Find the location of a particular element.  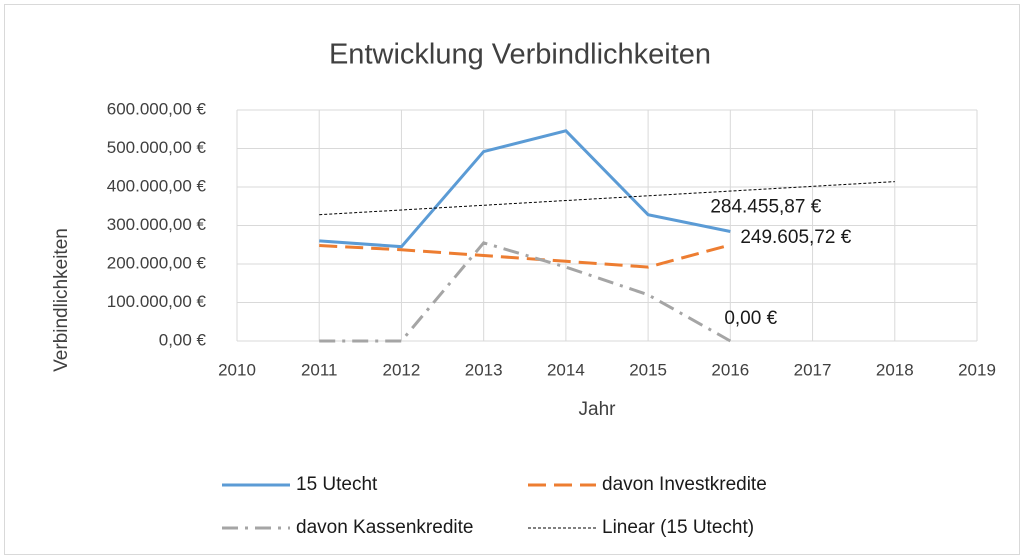

x-tick-label: 2011 is located at coordinates (319, 369).